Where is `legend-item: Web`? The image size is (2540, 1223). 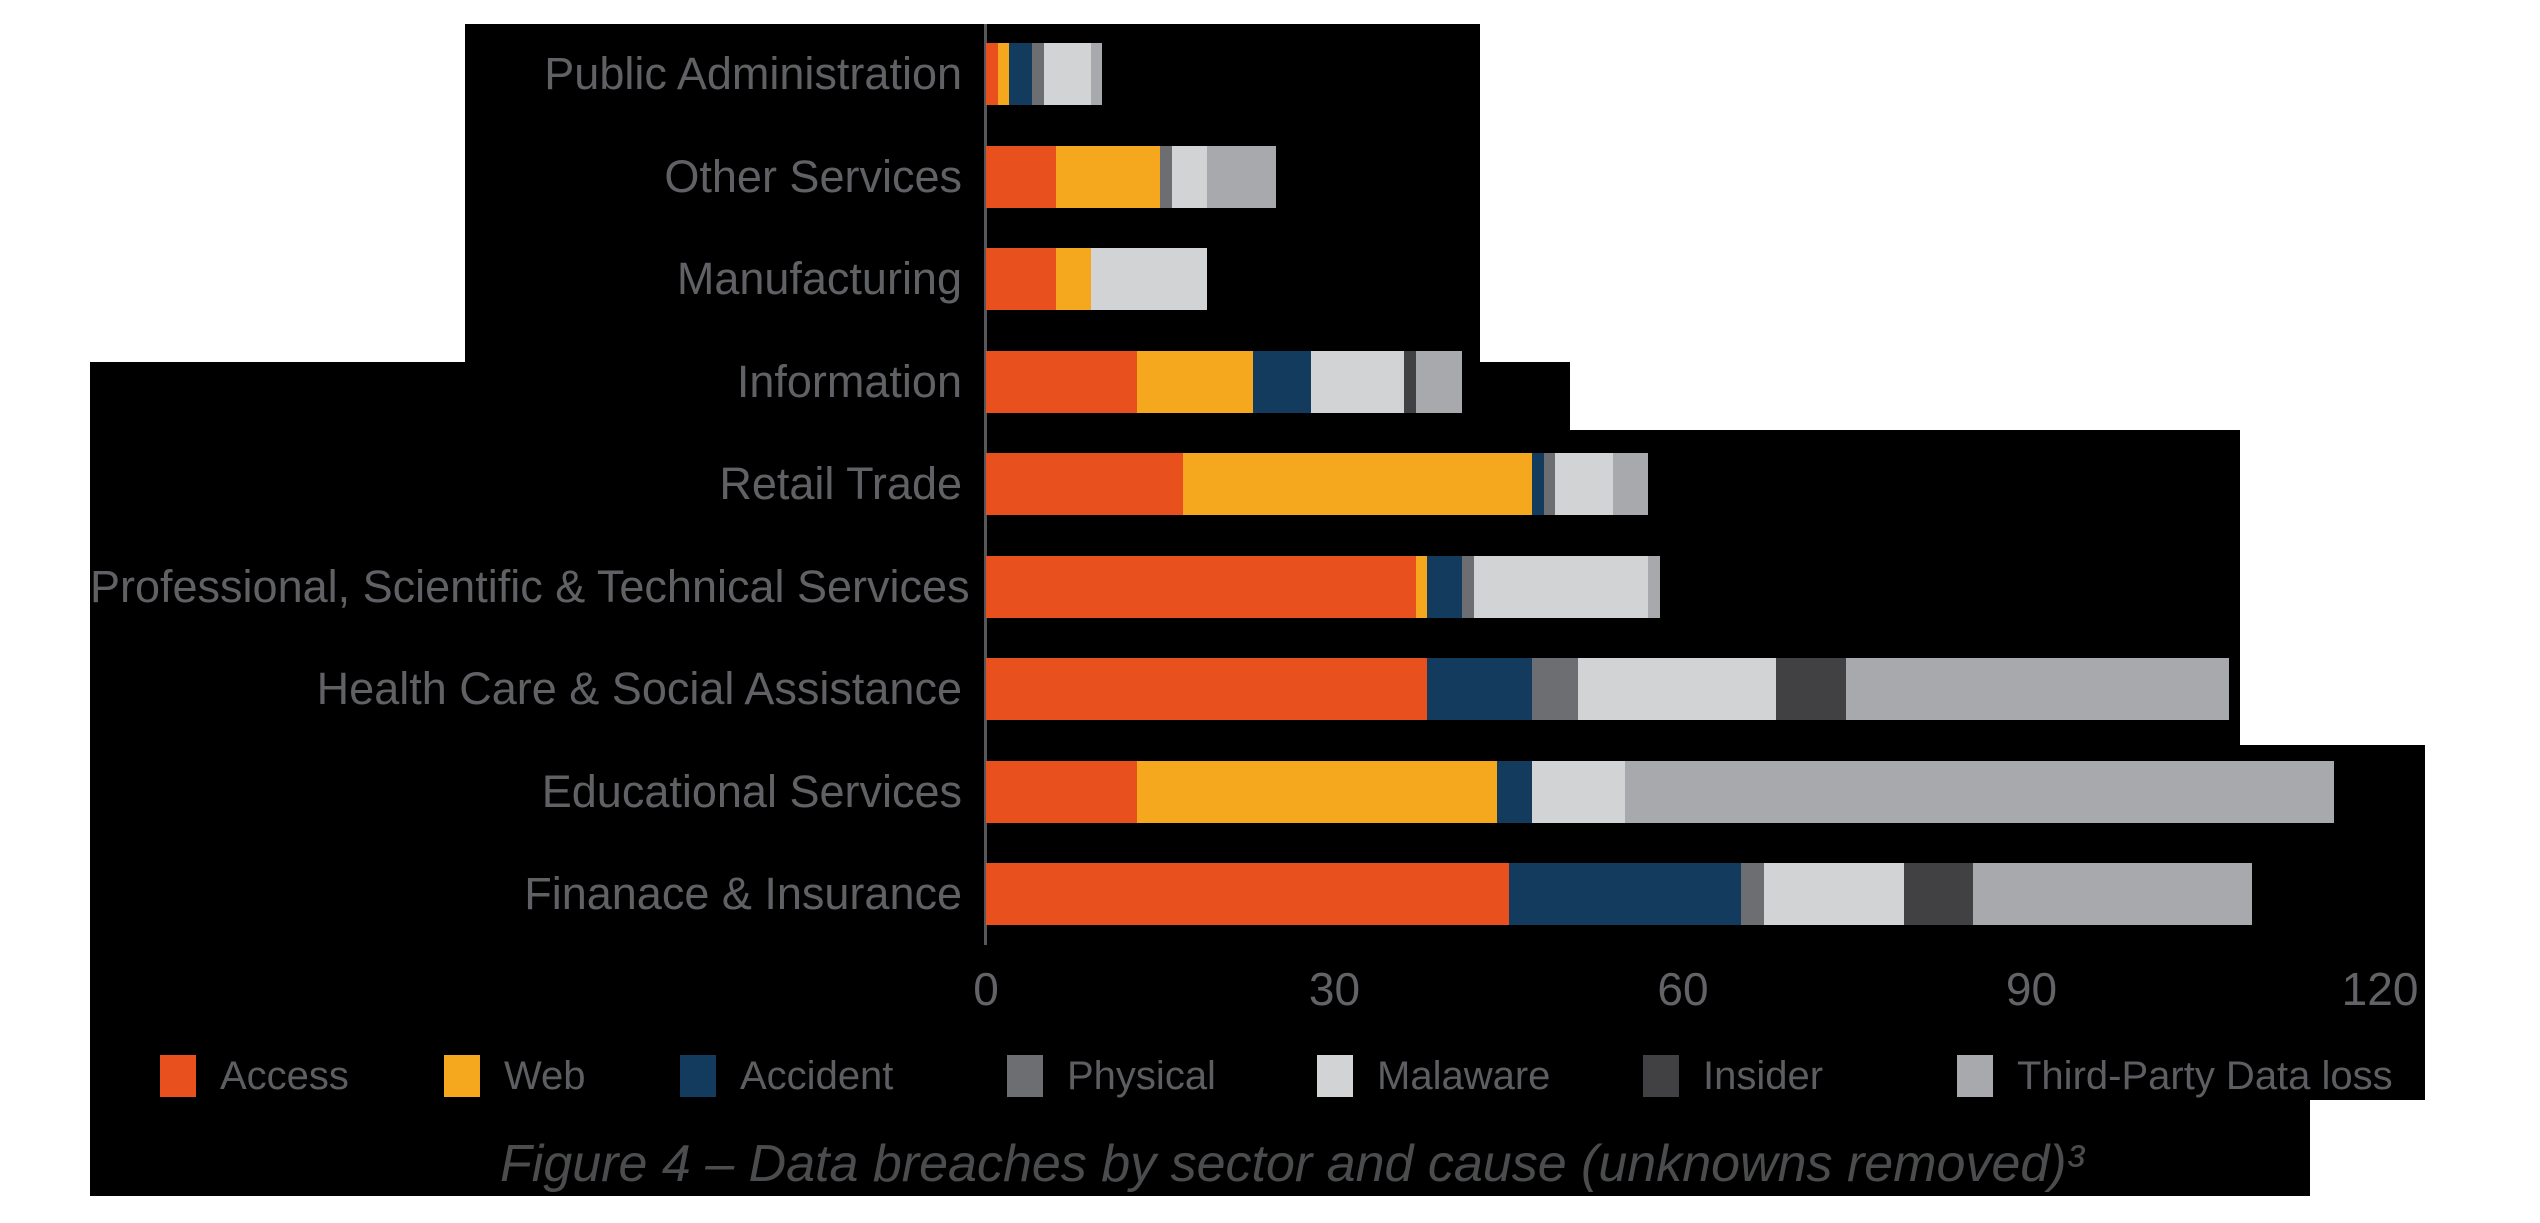 legend-item: Web is located at coordinates (515, 1076).